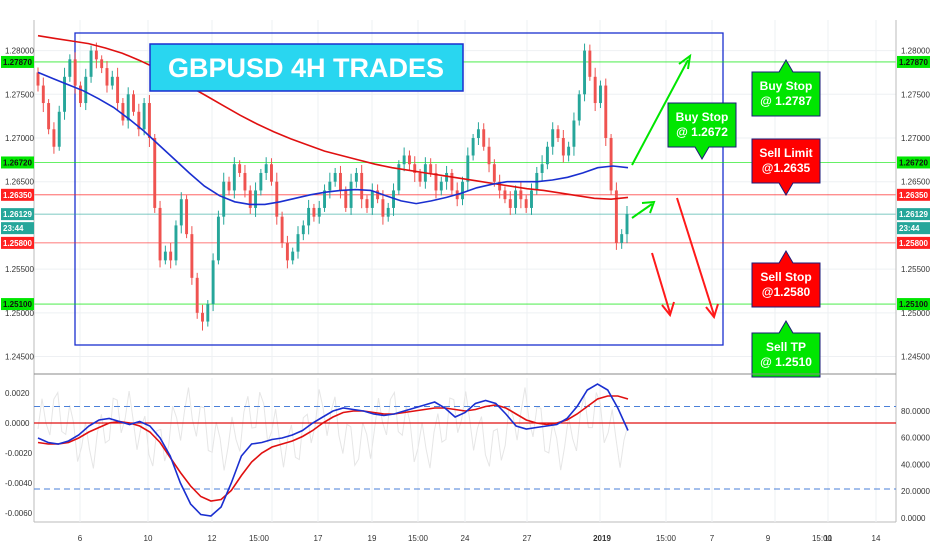  What do you see at coordinates (306, 68) in the screenshot?
I see `chart-title-text: GBPUSD 4H TRADES` at bounding box center [306, 68].